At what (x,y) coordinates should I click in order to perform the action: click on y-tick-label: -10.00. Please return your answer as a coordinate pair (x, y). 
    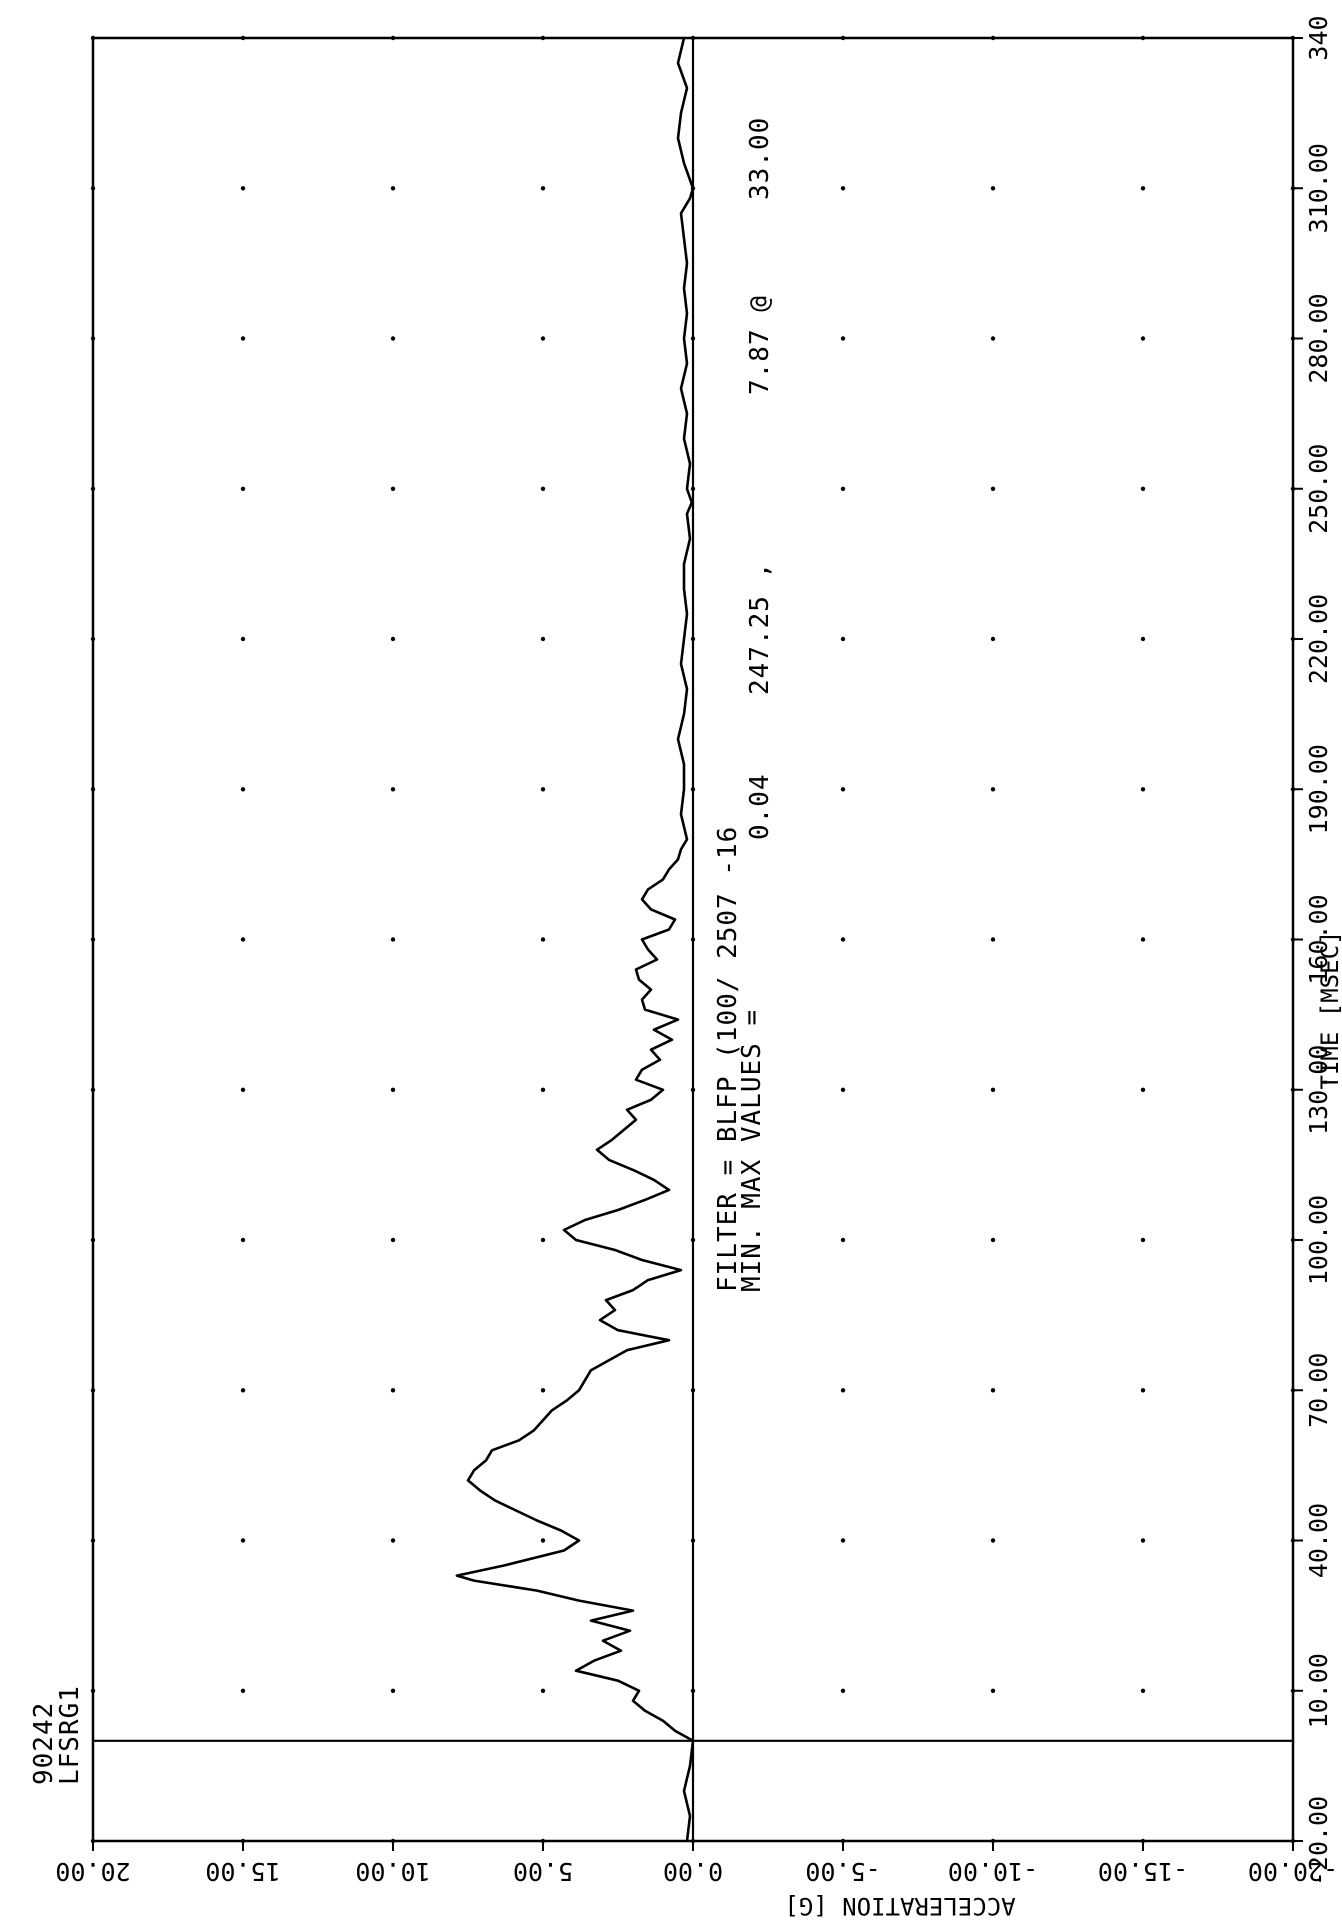
    Looking at the image, I should click on (993, 1871).